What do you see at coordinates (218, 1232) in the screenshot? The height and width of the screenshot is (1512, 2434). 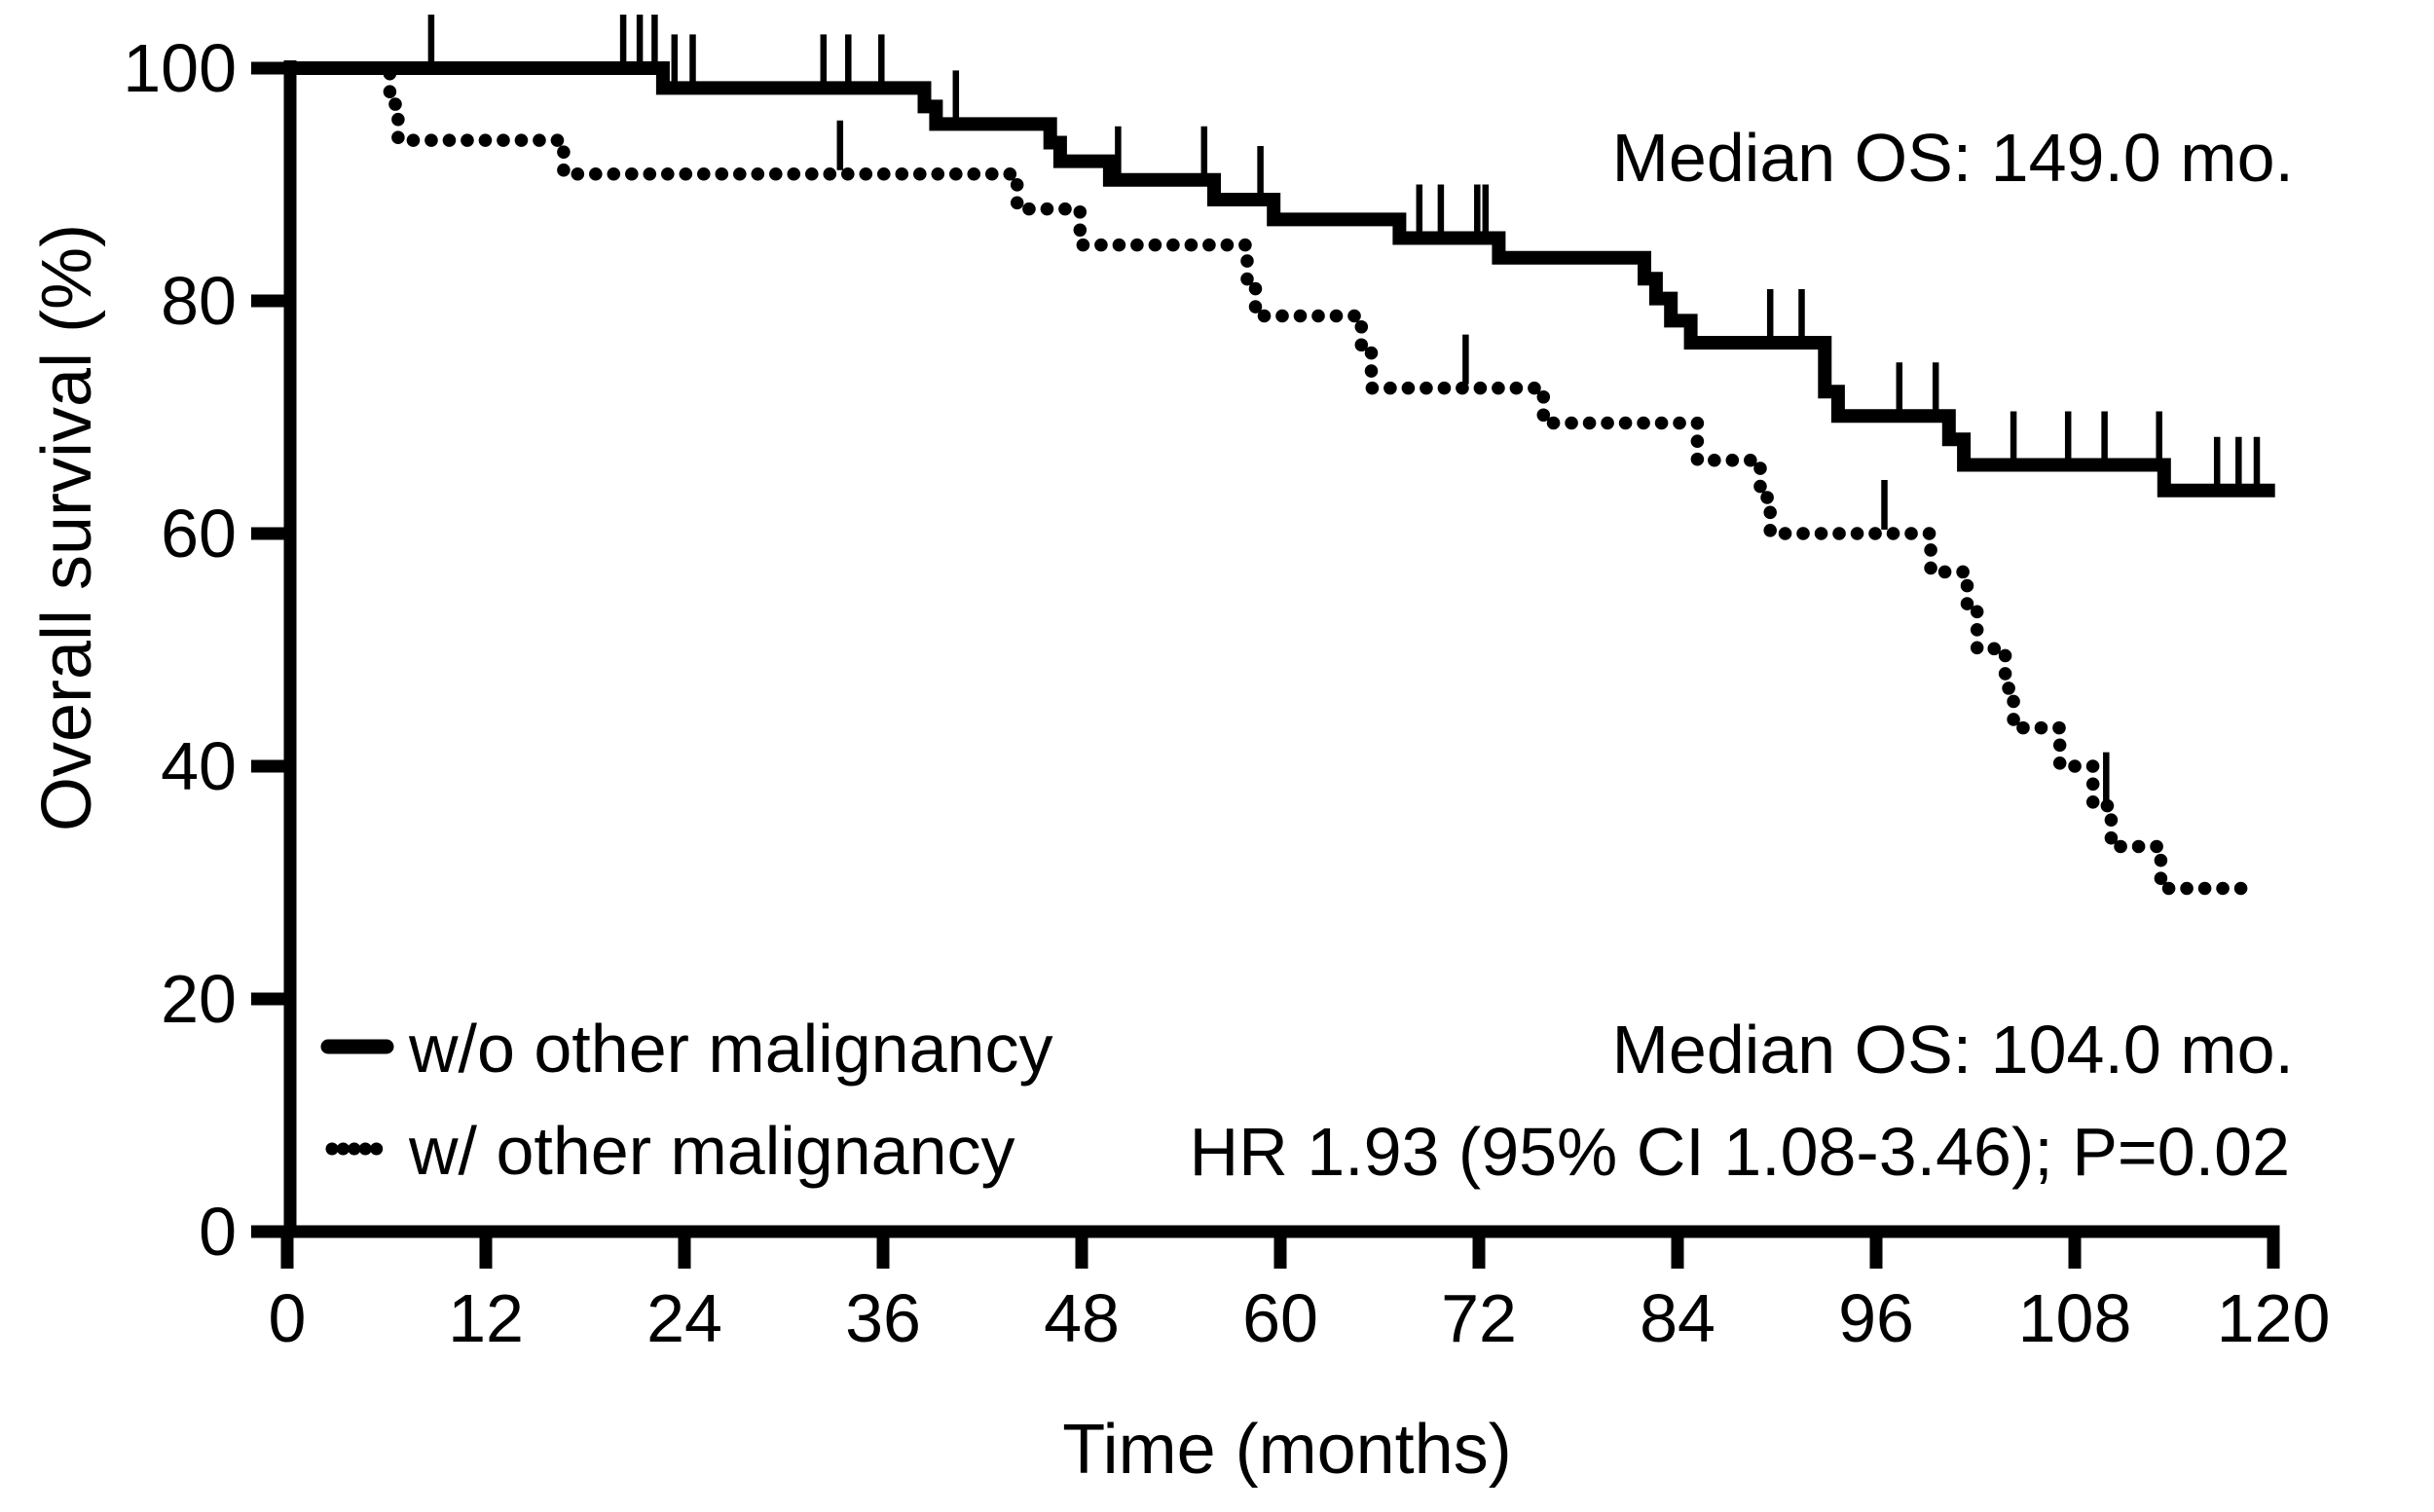 I see `y-tick-label: 0` at bounding box center [218, 1232].